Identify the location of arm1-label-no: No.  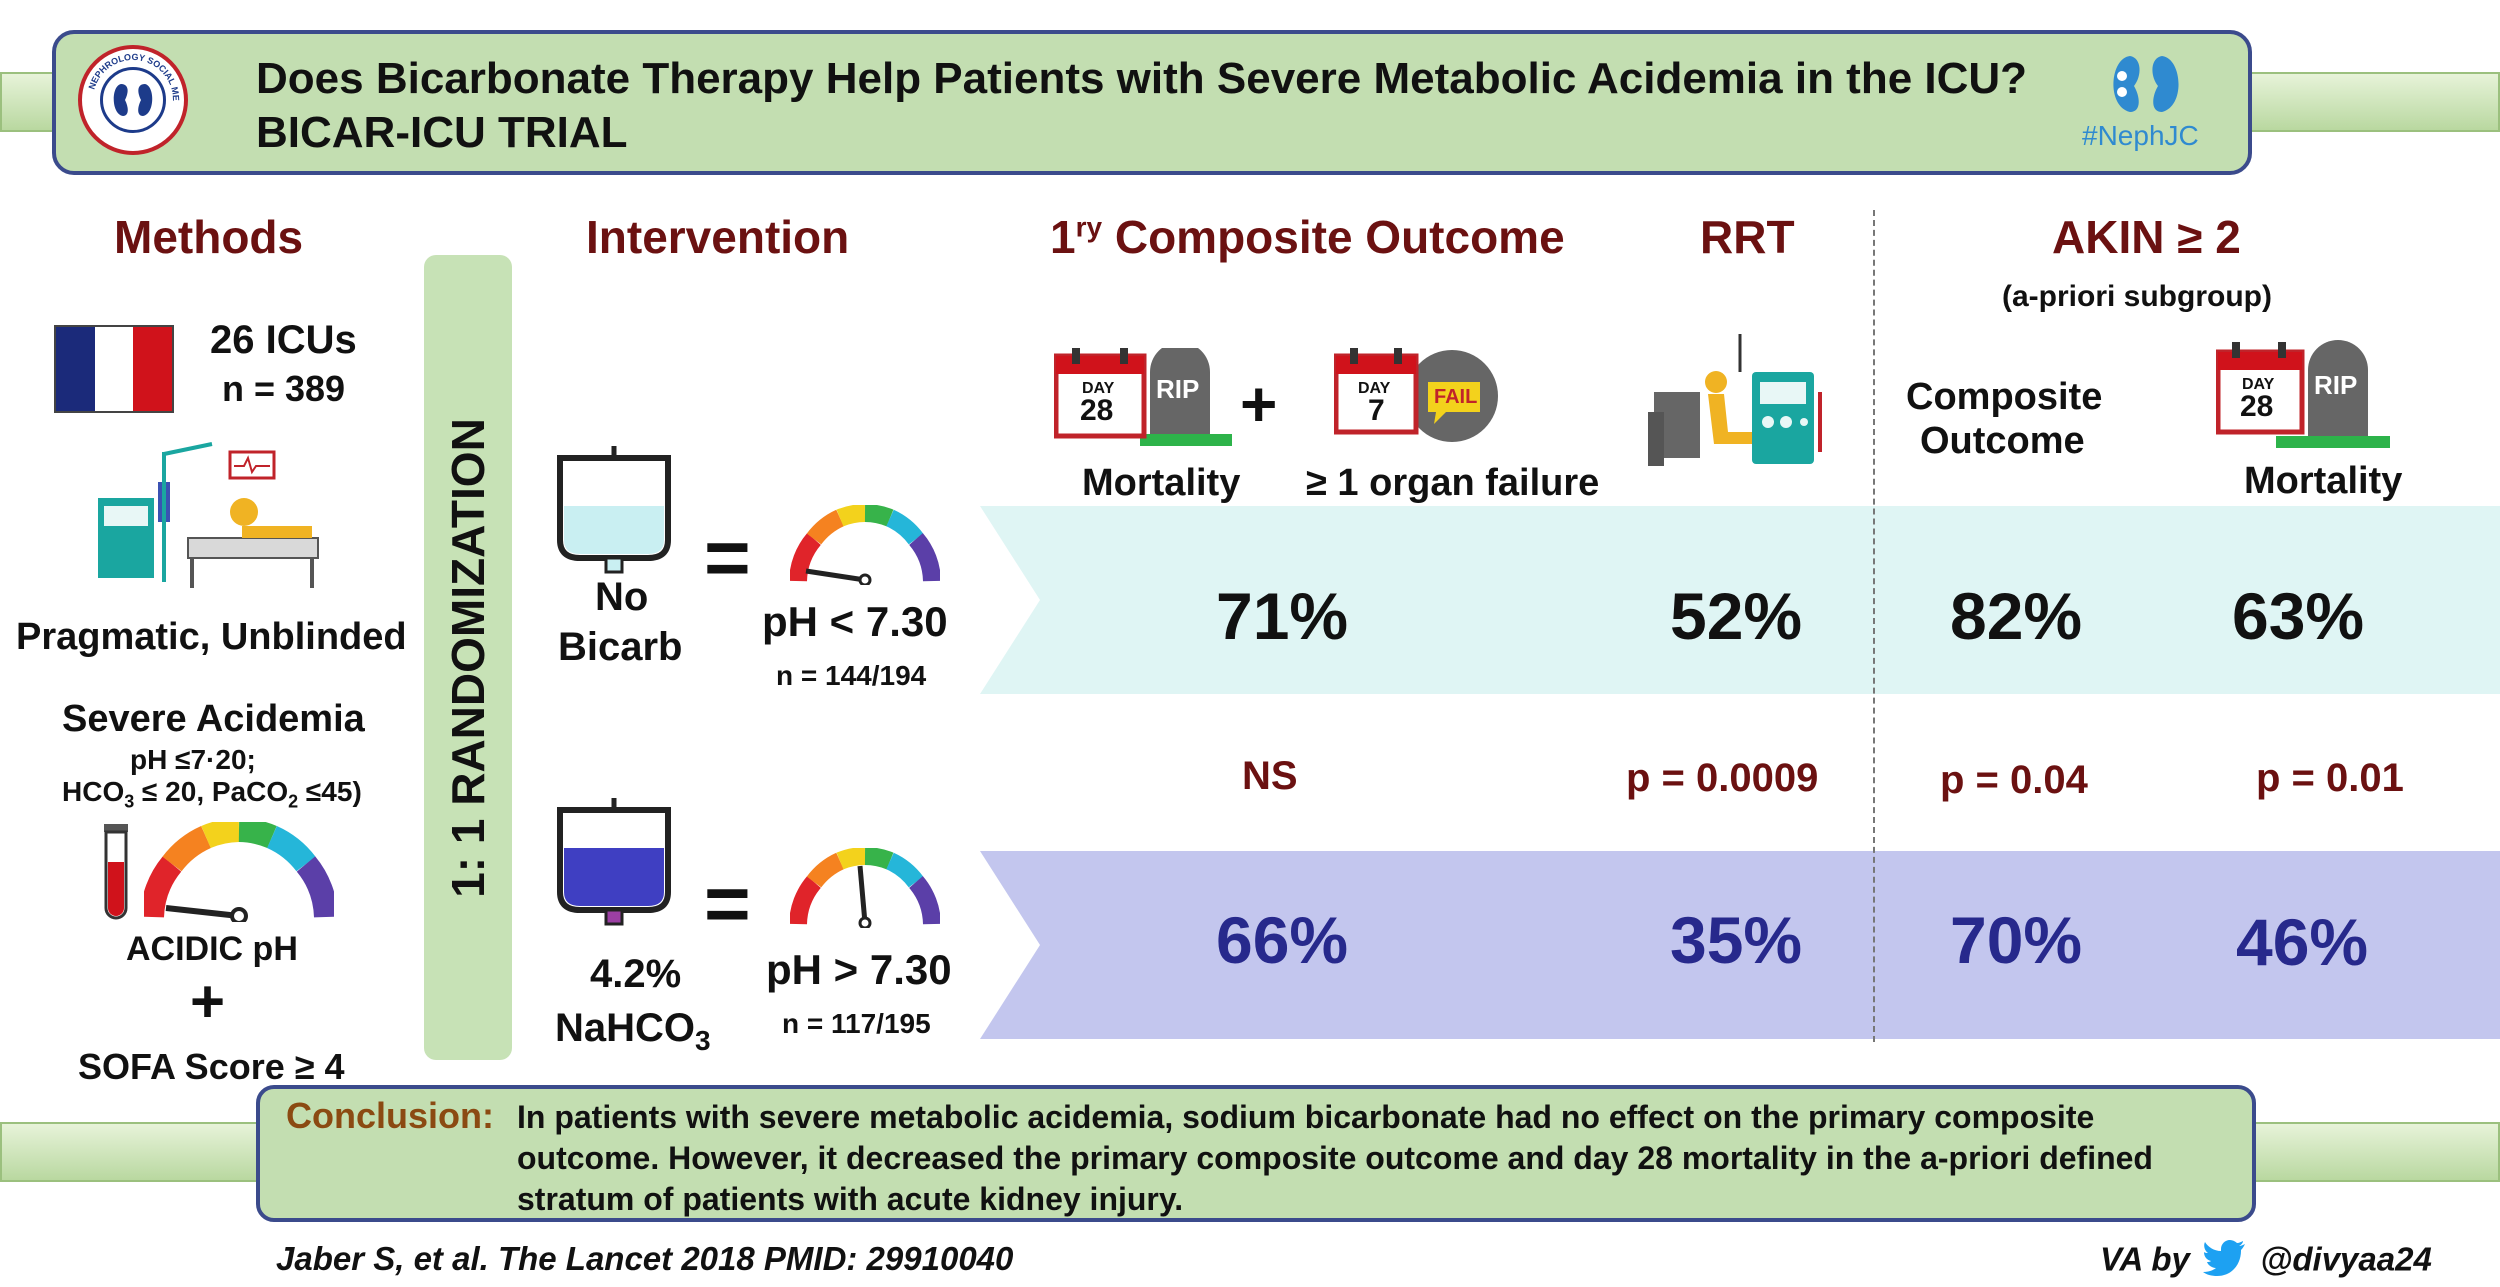
(622, 597).